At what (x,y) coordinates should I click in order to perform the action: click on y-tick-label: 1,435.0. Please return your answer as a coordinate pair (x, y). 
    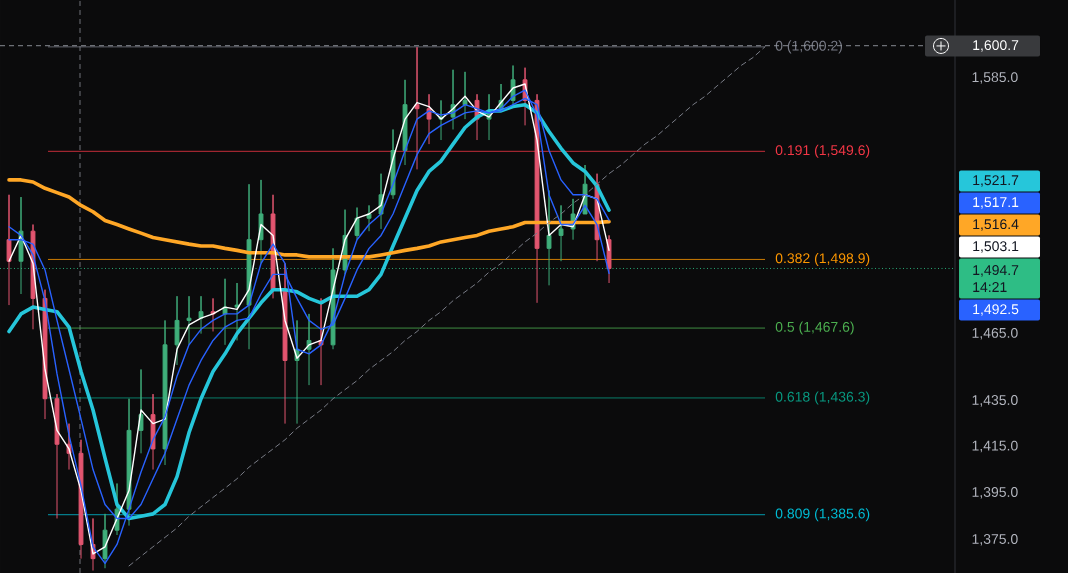
    Looking at the image, I should click on (995, 401).